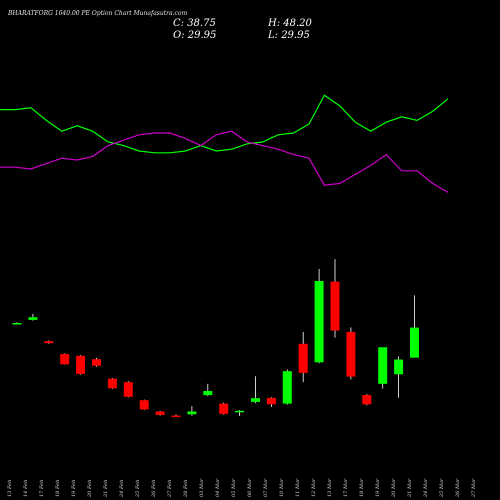 This screenshot has width=500, height=500. I want to click on high-label: H: 48.20, so click(290, 23).